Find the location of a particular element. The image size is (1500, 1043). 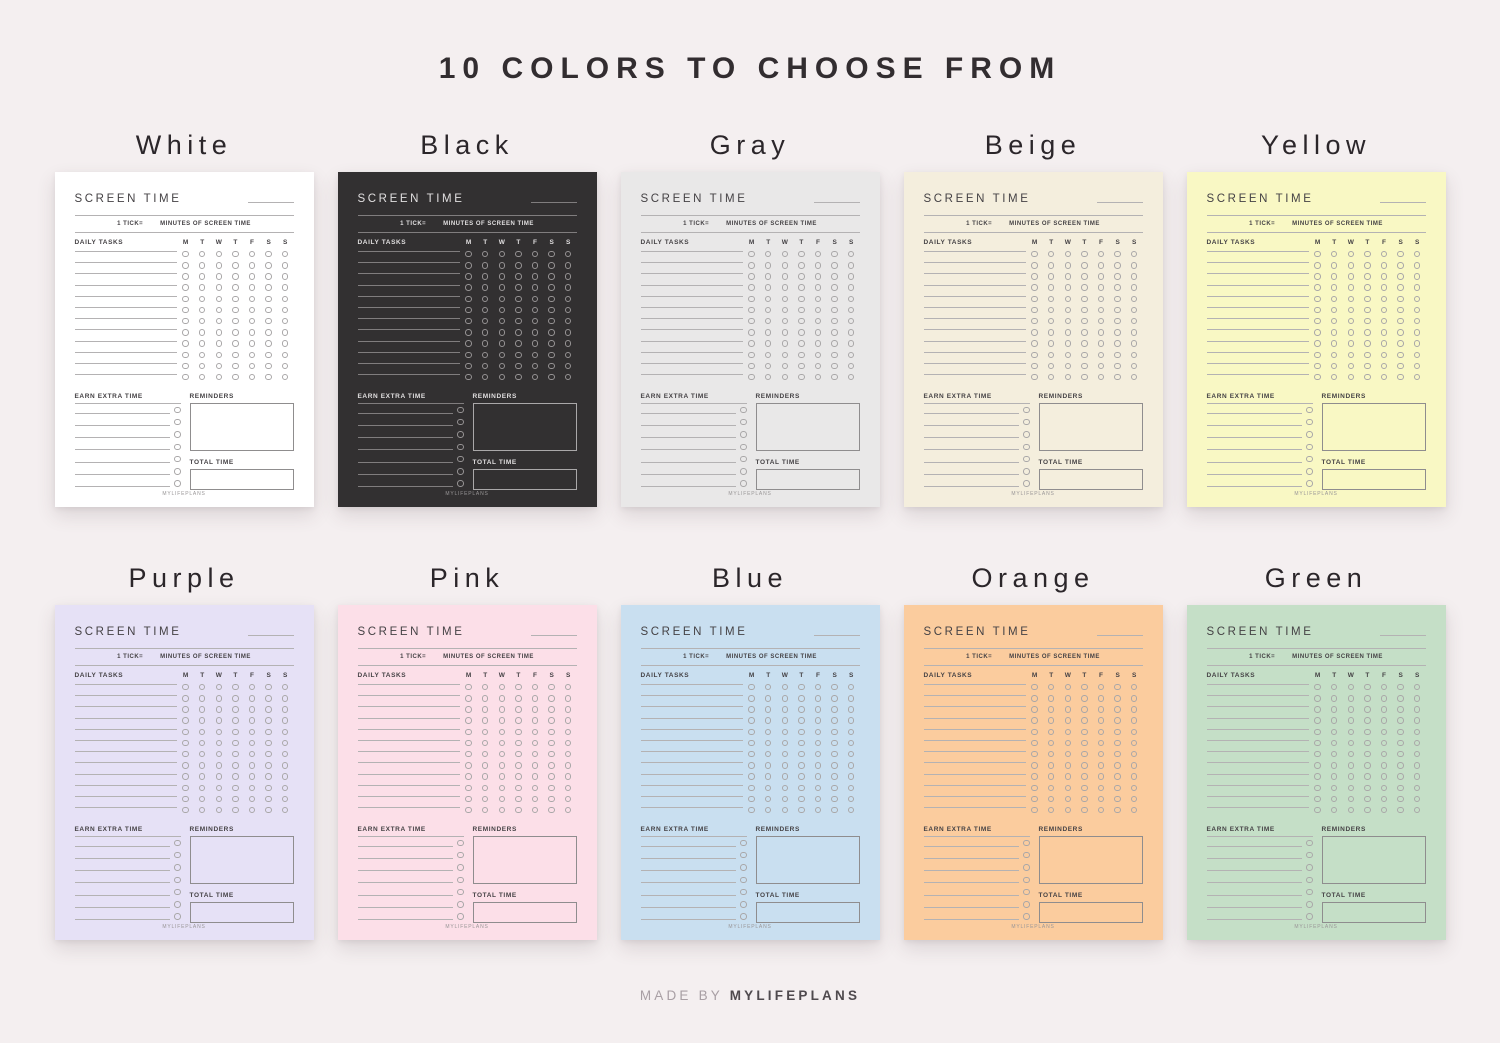

day-header: S is located at coordinates (851, 242).